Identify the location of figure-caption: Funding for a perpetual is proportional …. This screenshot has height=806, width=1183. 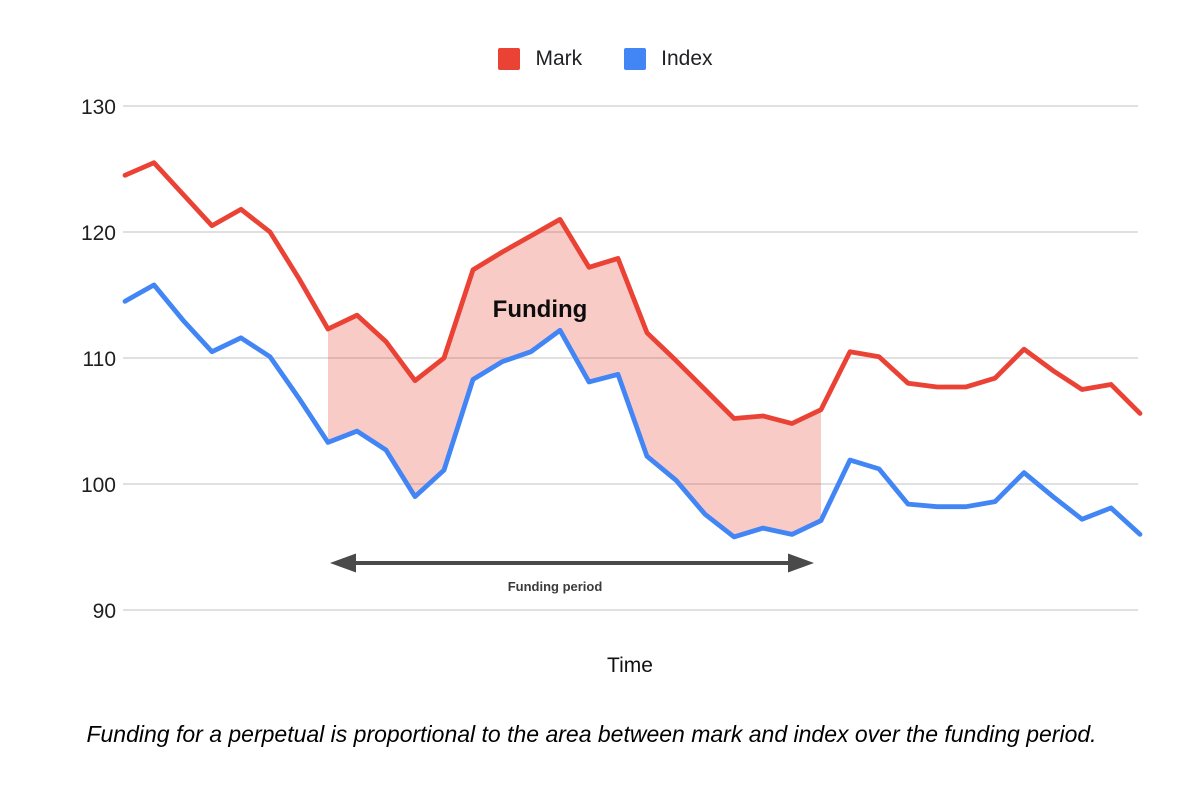
(591, 734).